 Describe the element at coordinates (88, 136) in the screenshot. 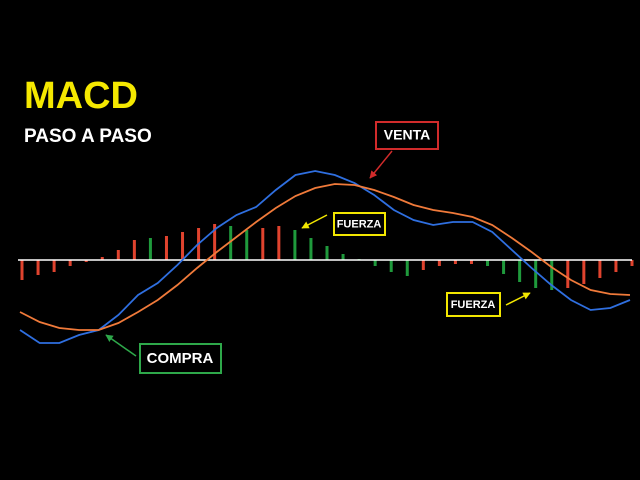

I see `subtitle: PASO A PASO` at that location.